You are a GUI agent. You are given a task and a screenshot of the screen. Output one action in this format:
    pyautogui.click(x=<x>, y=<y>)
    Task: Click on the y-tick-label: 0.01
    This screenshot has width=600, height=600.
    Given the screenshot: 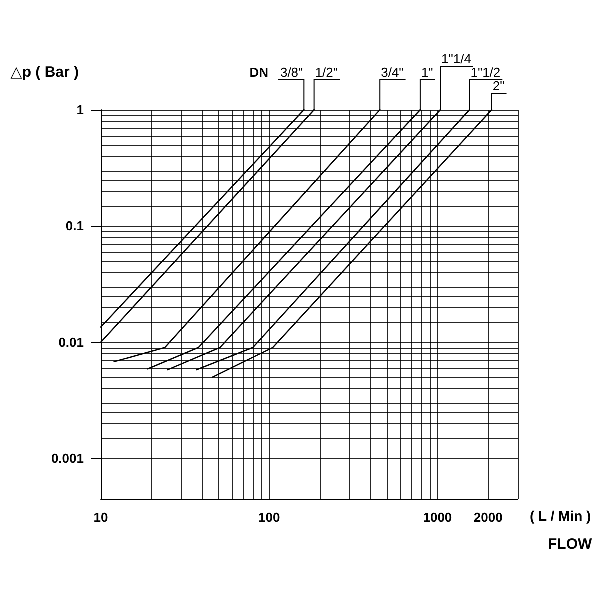 What is the action you would take?
    pyautogui.click(x=71, y=342)
    